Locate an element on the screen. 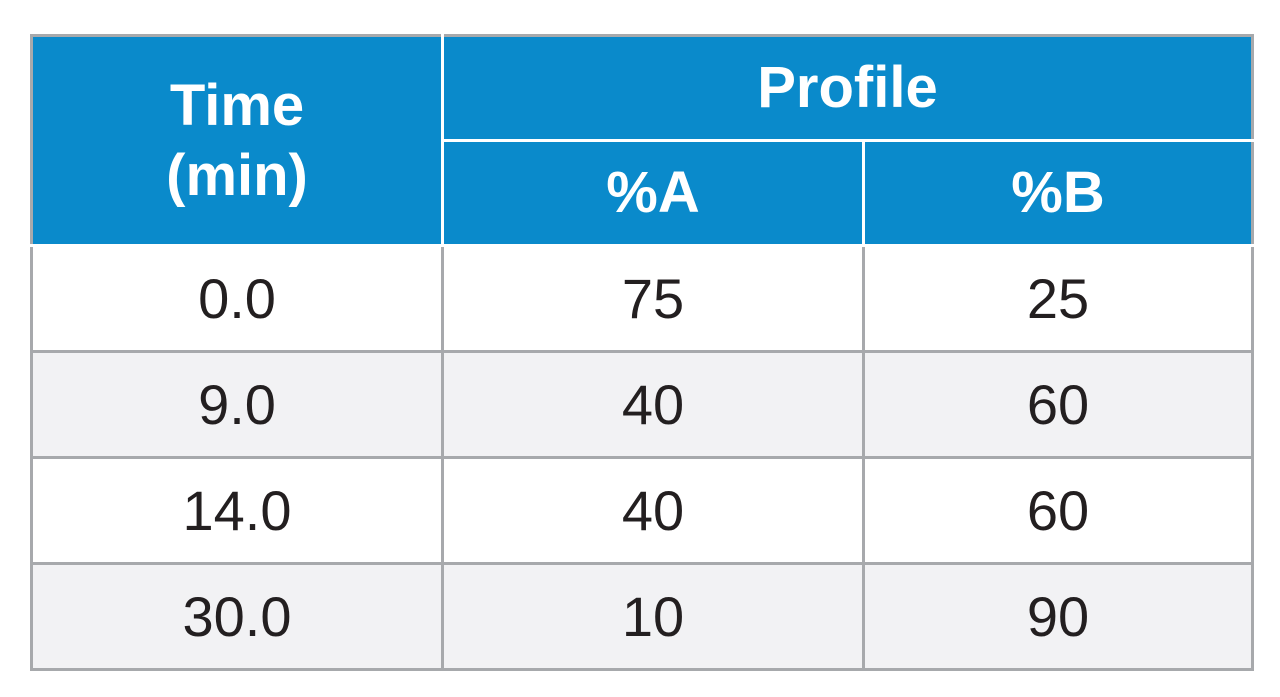 The height and width of the screenshot is (697, 1280). header-time: Time (min) is located at coordinates (237, 140).